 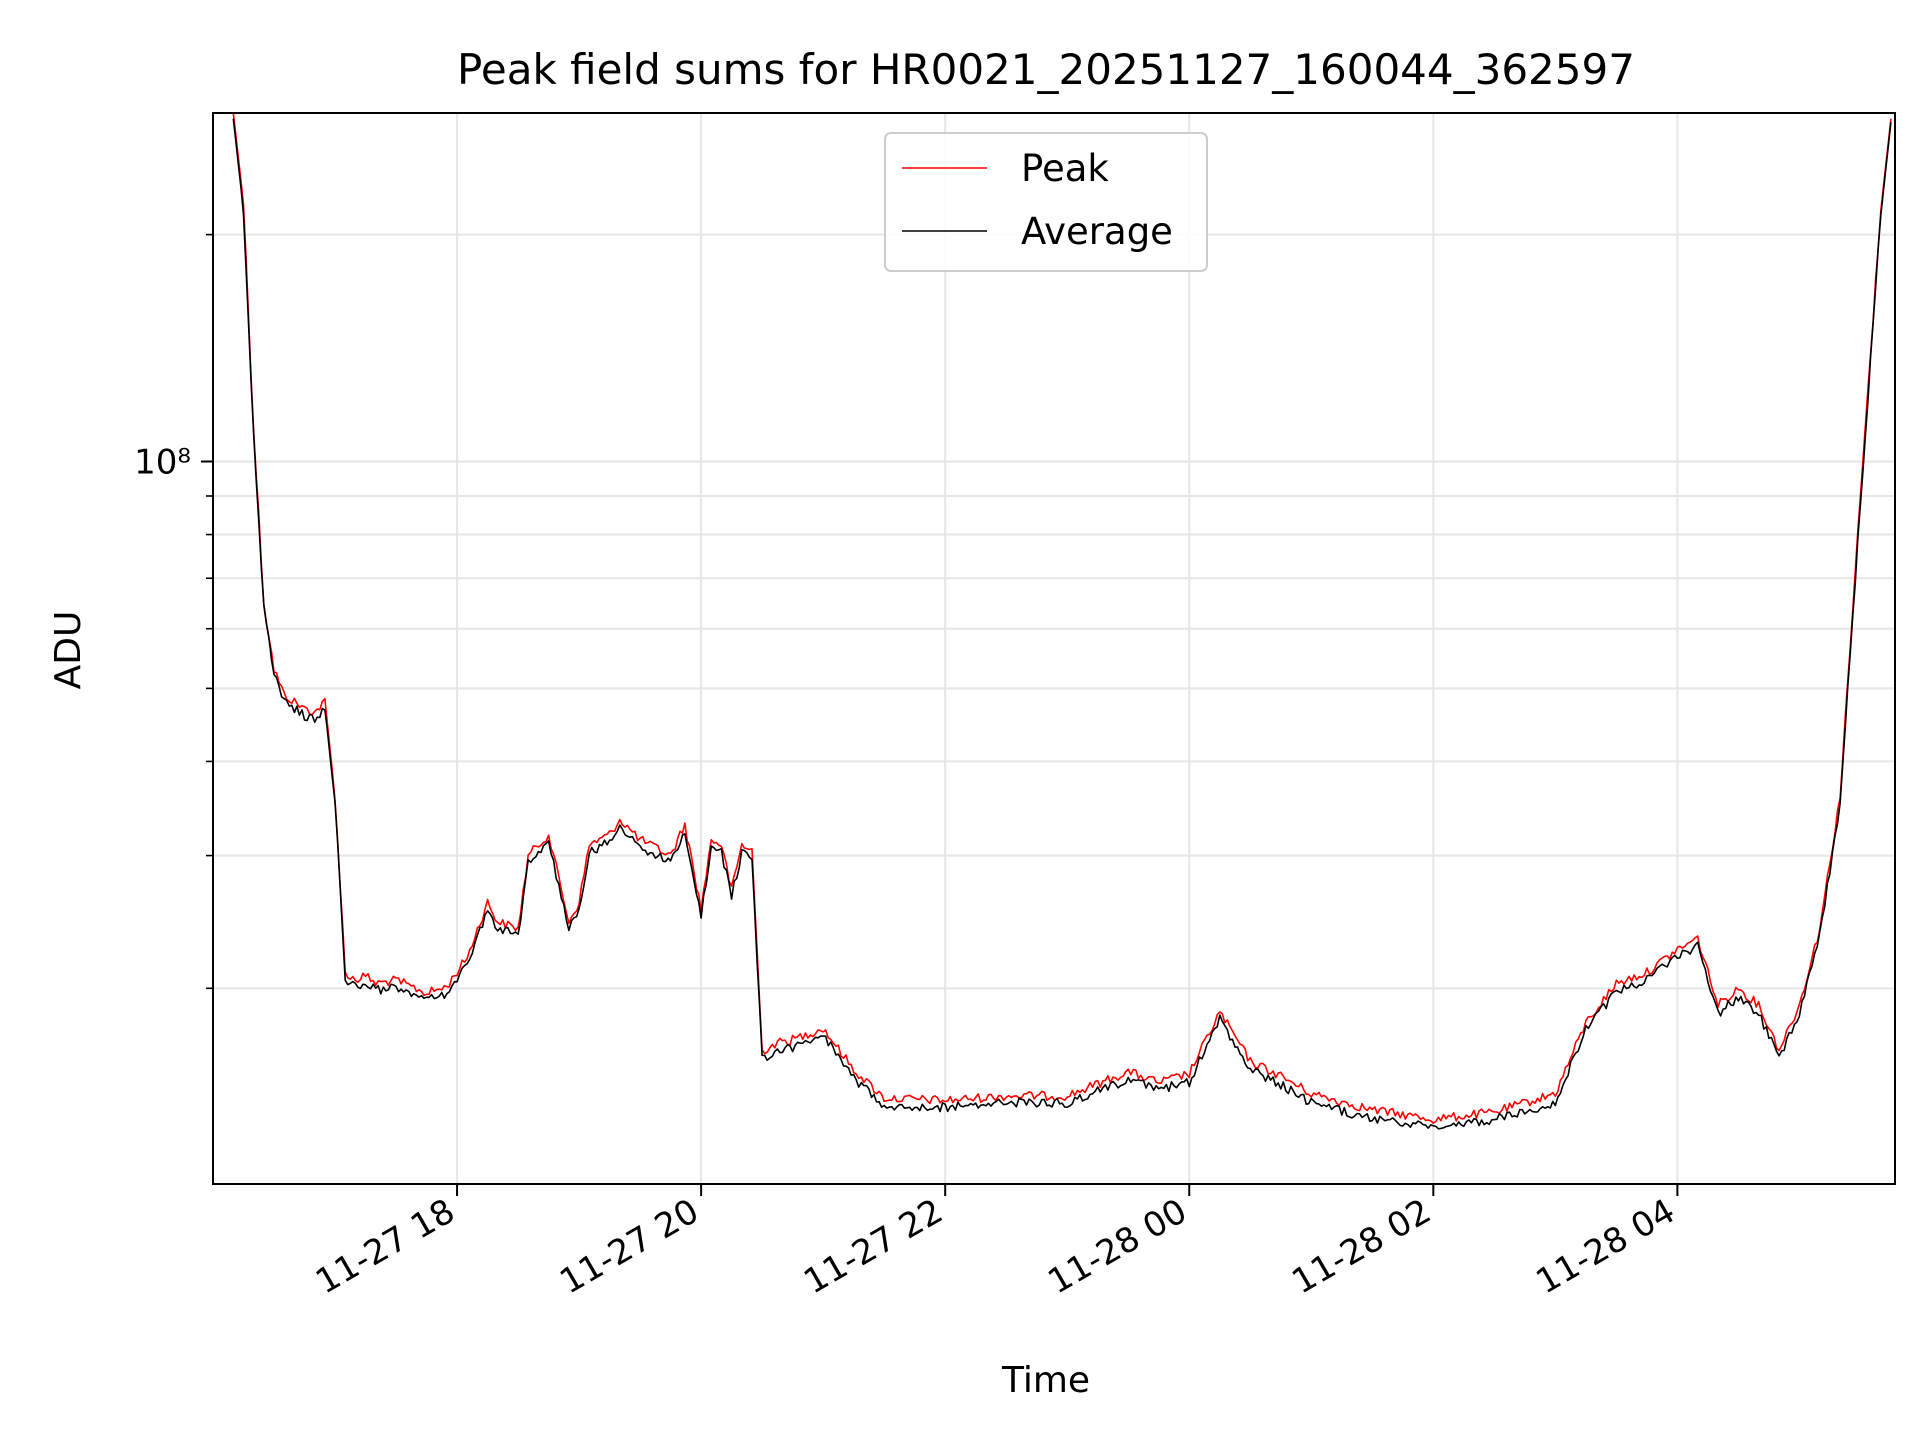 I want to click on legend-label-peak: Peak, so click(x=1065, y=168).